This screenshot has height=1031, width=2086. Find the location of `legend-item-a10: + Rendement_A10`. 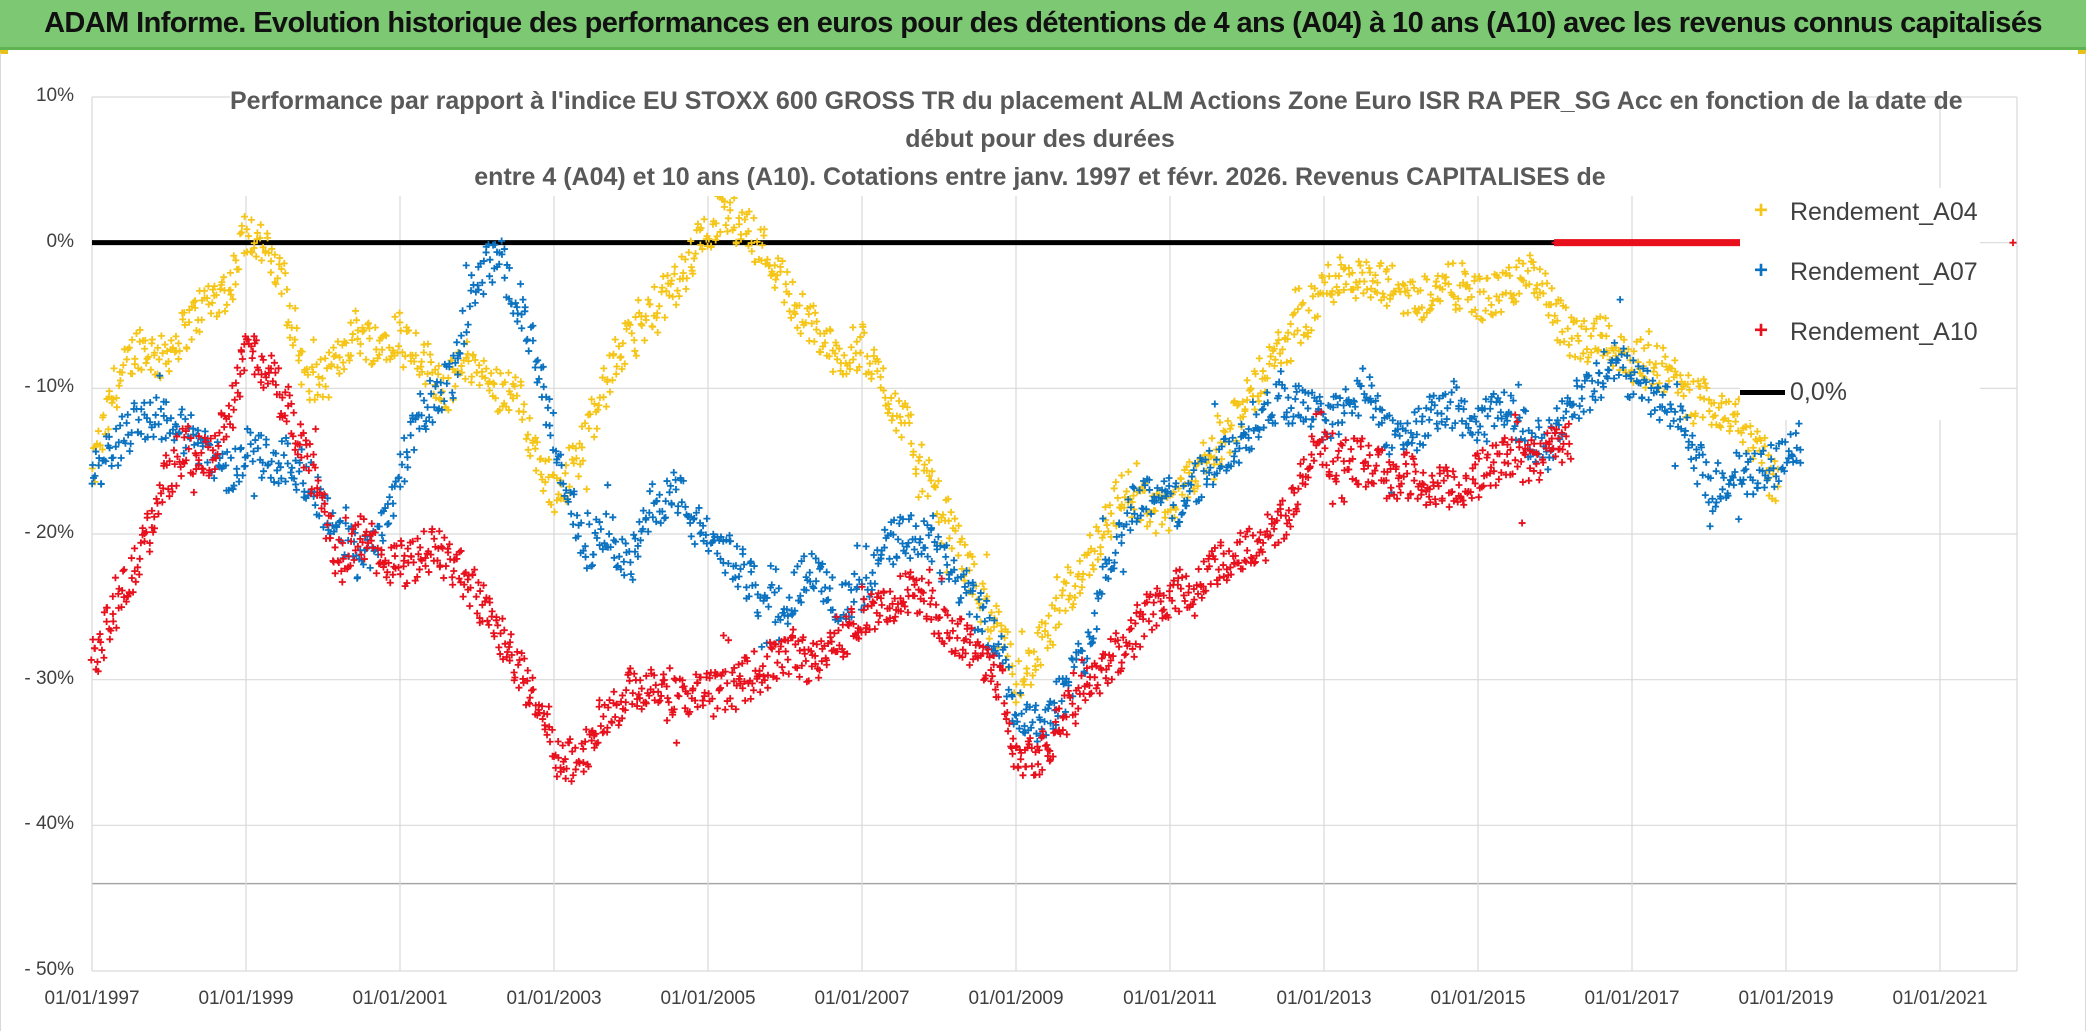

legend-item-a10: + Rendement_A10 is located at coordinates (1859, 332).